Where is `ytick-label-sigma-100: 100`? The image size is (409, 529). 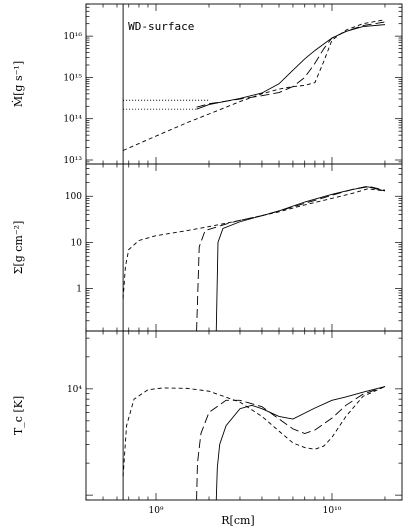
ytick-label-sigma-100: 100 is located at coordinates (73, 197).